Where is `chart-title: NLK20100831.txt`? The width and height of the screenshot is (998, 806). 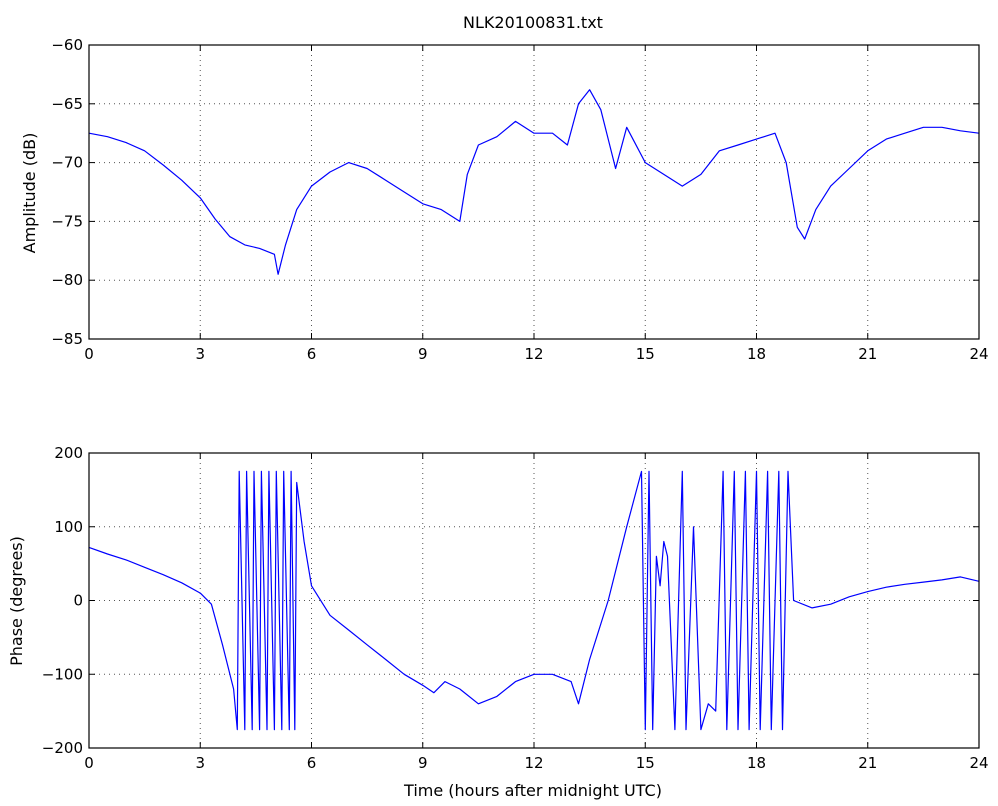 chart-title: NLK20100831.txt is located at coordinates (533, 22).